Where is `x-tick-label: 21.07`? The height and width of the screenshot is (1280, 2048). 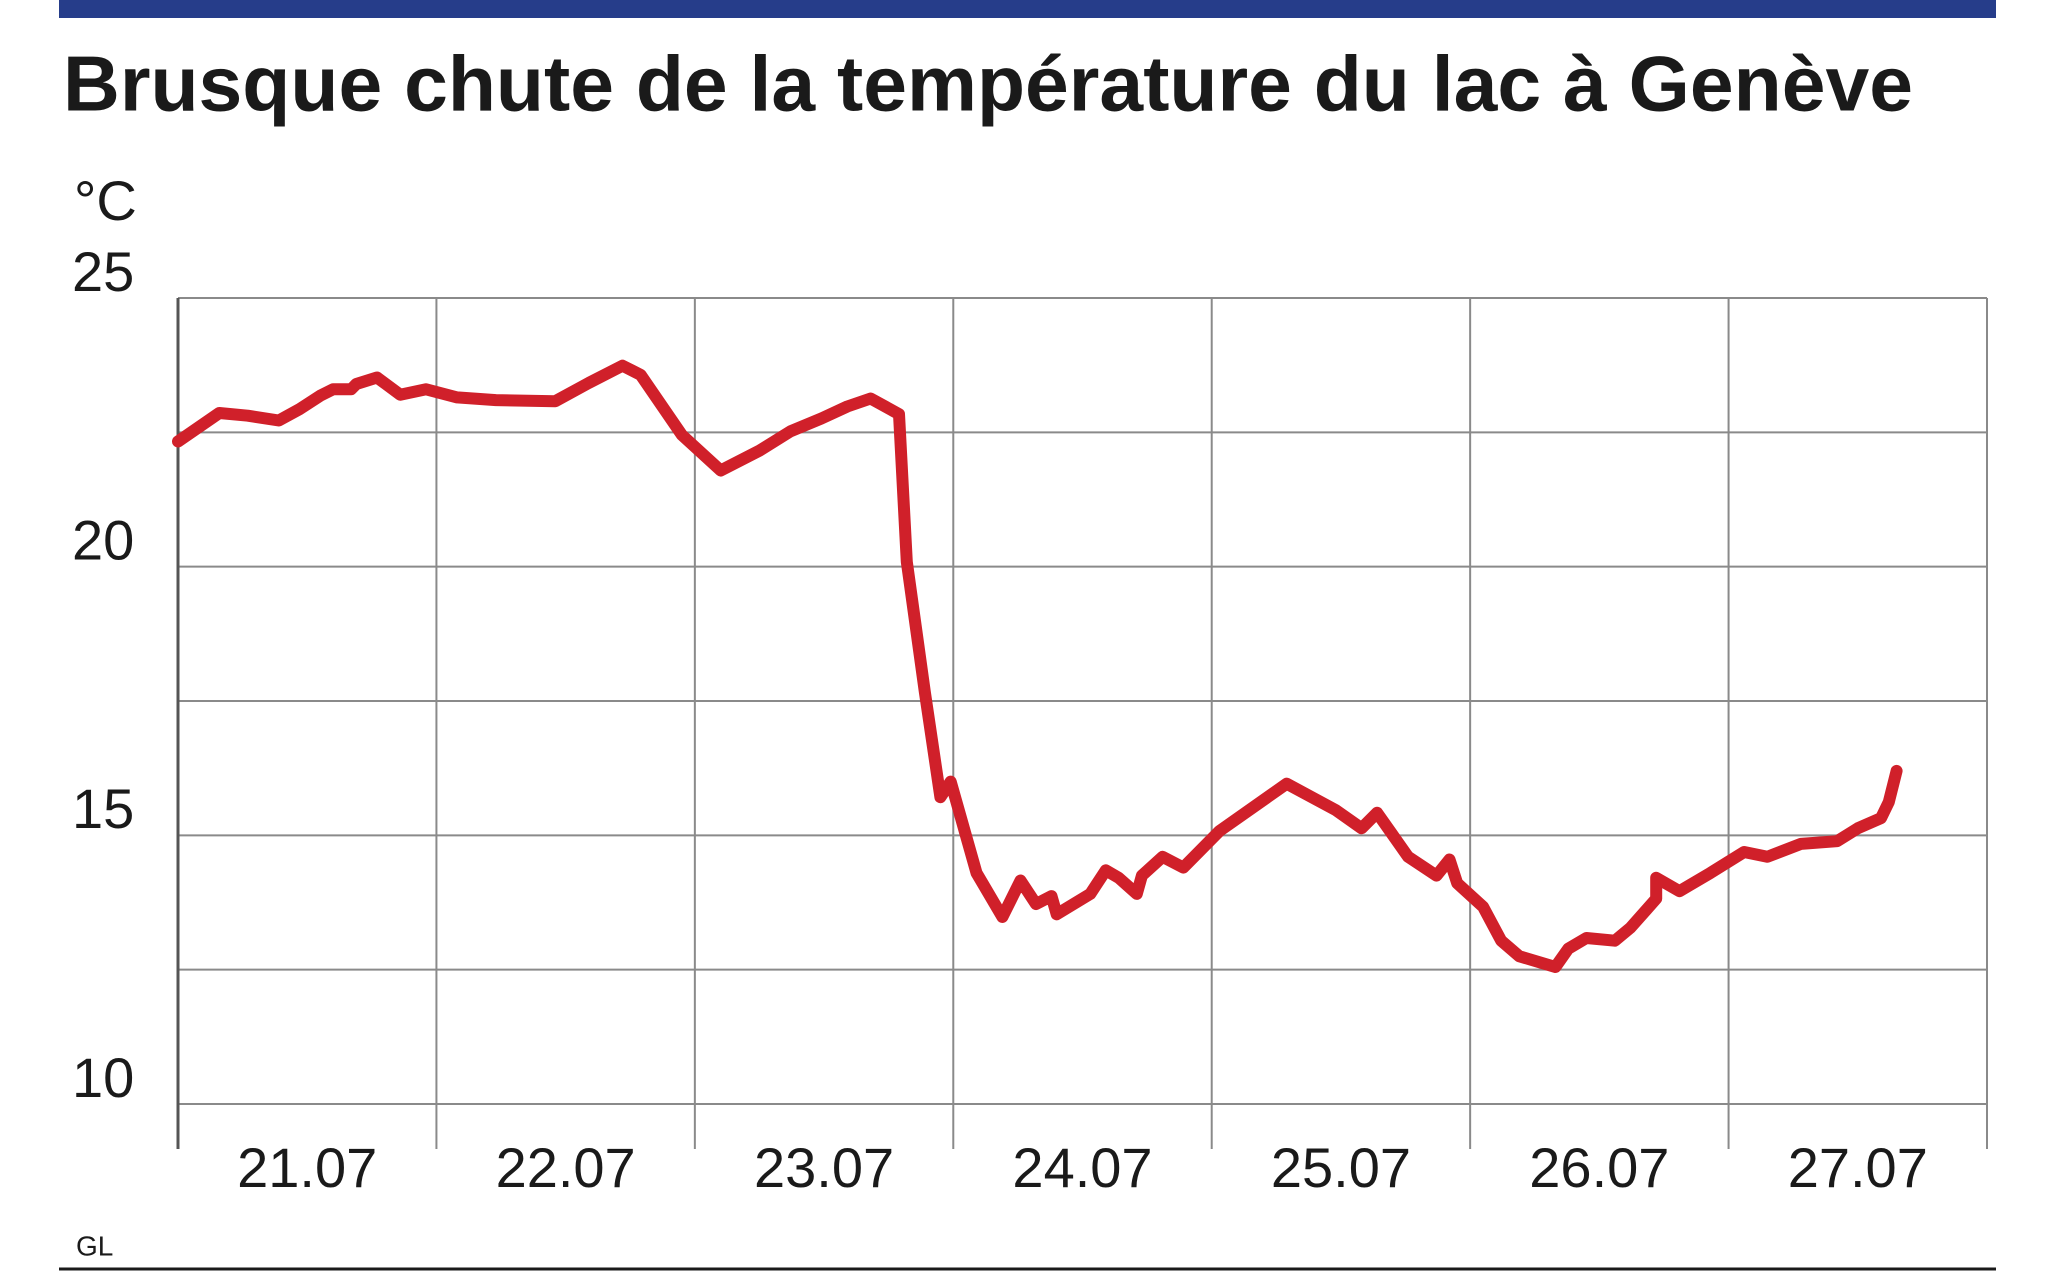
x-tick-label: 21.07 is located at coordinates (307, 1167).